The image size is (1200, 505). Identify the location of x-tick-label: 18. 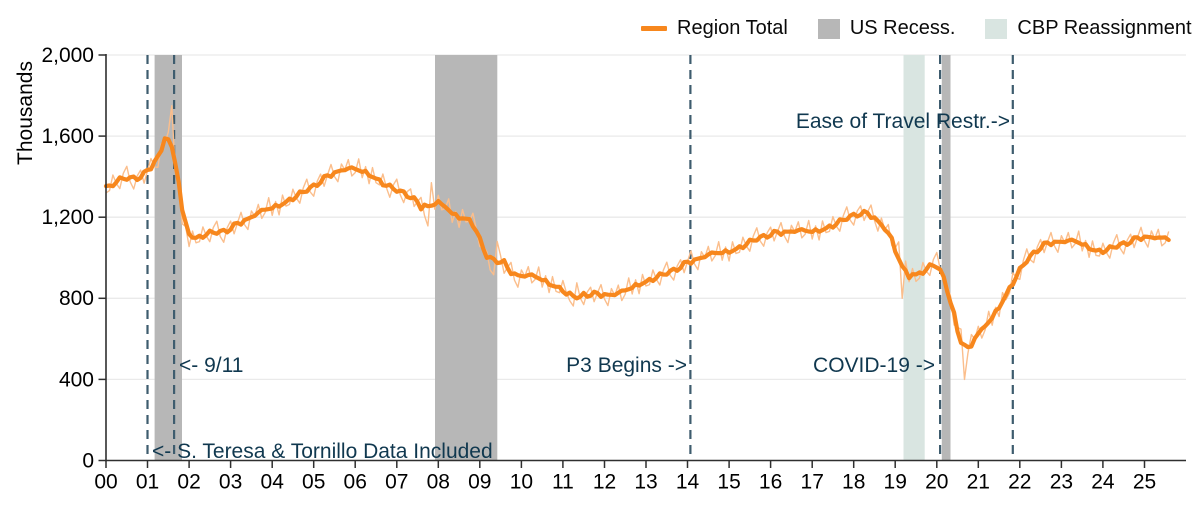
(853, 482).